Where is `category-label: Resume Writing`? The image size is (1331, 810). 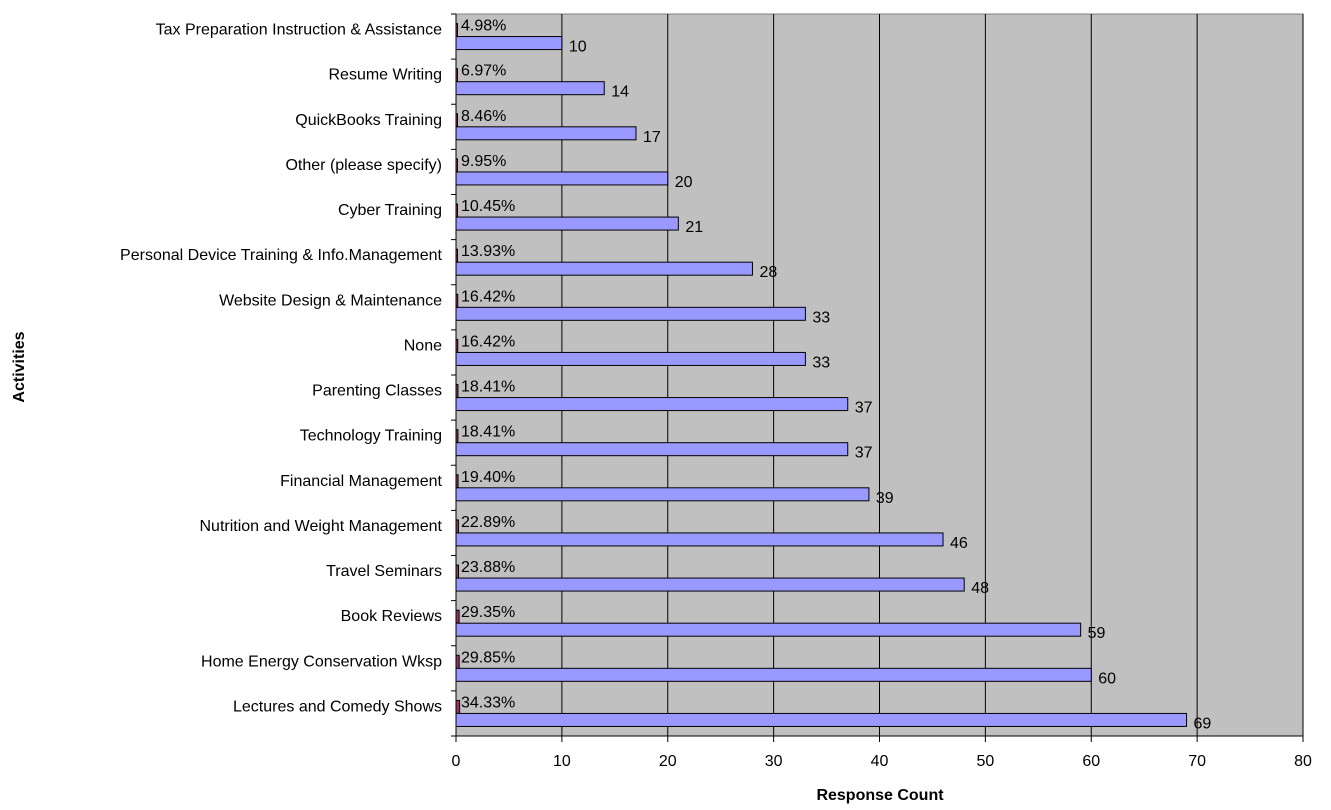
category-label: Resume Writing is located at coordinates (385, 75).